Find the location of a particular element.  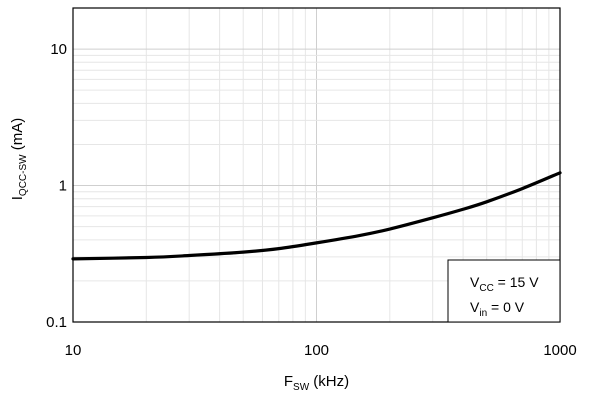

annotation-line-vin: Vin = 0 V is located at coordinates (497, 309).